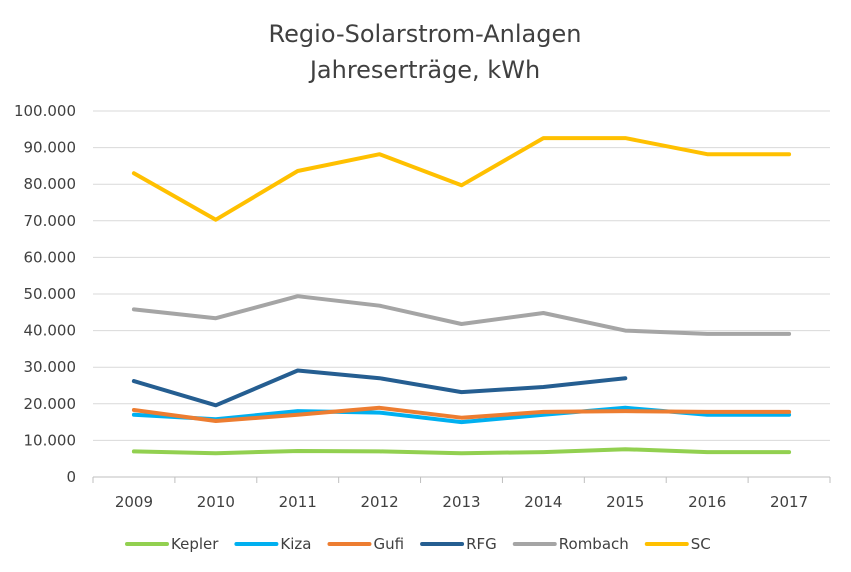 The width and height of the screenshot is (851, 572). I want to click on legend-label: Kepler, so click(195, 544).